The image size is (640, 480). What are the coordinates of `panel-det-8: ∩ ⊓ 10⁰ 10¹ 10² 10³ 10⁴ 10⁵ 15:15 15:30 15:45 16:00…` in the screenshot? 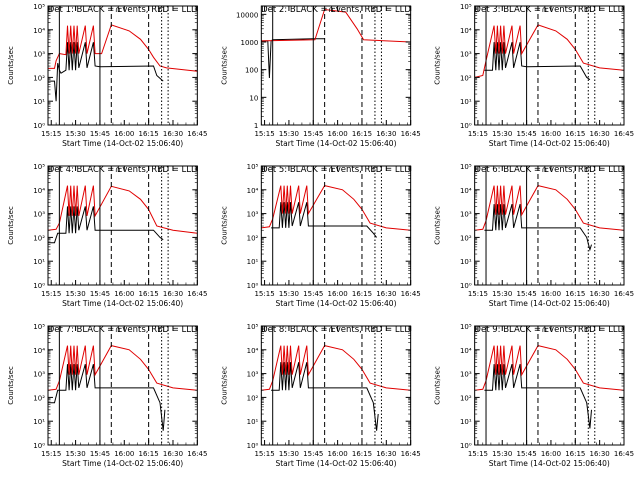 It's located at (320, 395).